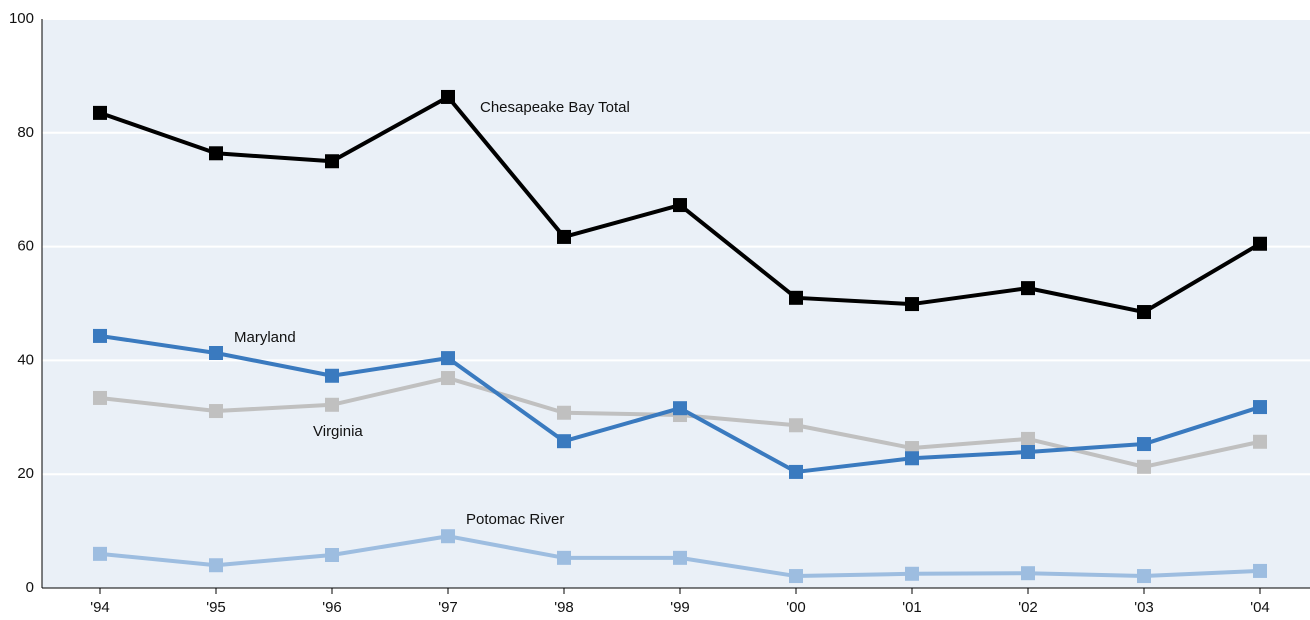  What do you see at coordinates (265, 337) in the screenshot?
I see `series-label: Maryland` at bounding box center [265, 337].